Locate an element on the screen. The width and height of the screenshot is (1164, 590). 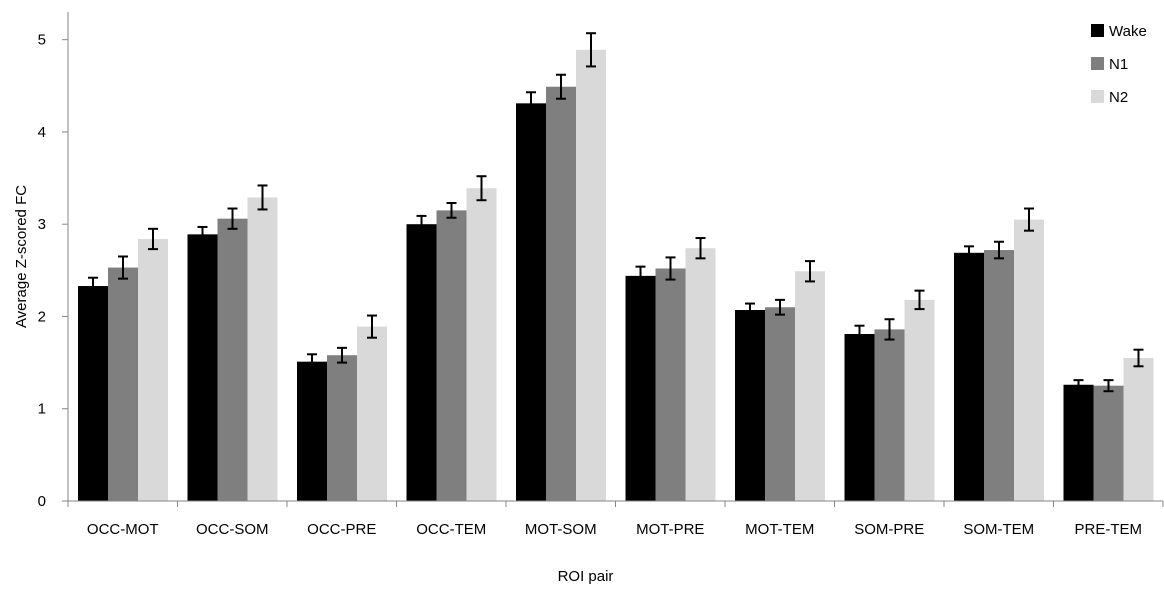
bar-n1-pre-tem is located at coordinates (1108, 443).